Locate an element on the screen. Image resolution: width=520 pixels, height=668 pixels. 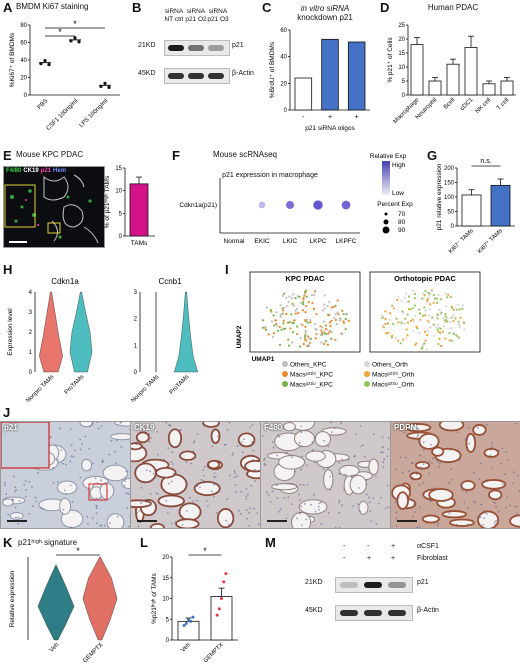
lane-label: siRNA p21 O2 is located at coordinates (196, 15).